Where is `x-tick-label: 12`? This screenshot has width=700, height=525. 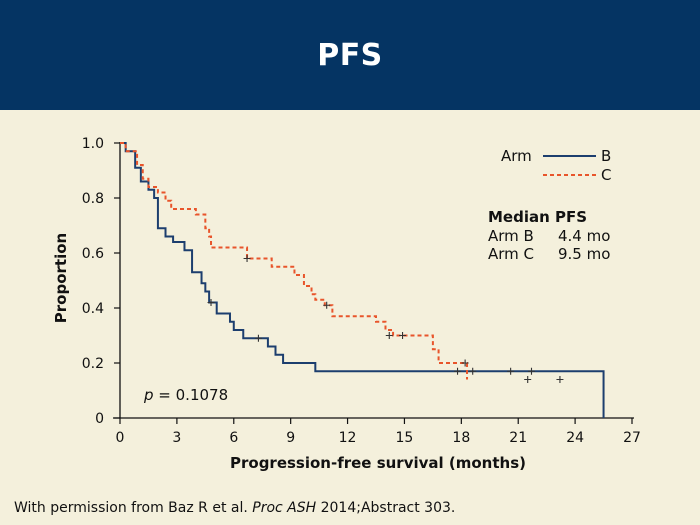 x-tick-label: 12 is located at coordinates (348, 438).